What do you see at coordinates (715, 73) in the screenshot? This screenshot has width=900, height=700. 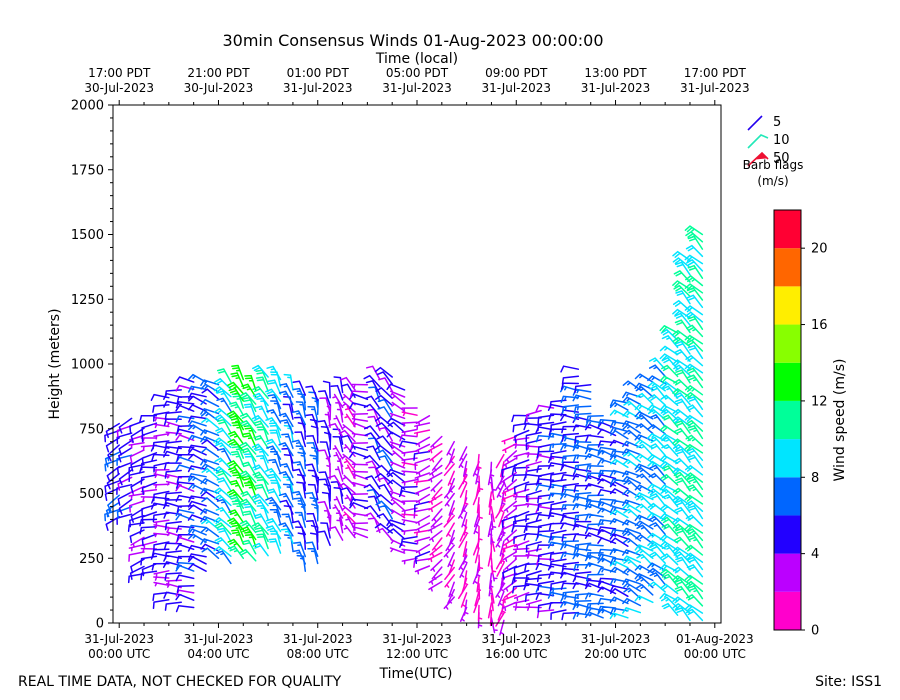 I see `top-tick-label-time: 17:00 PDT` at bounding box center [715, 73].